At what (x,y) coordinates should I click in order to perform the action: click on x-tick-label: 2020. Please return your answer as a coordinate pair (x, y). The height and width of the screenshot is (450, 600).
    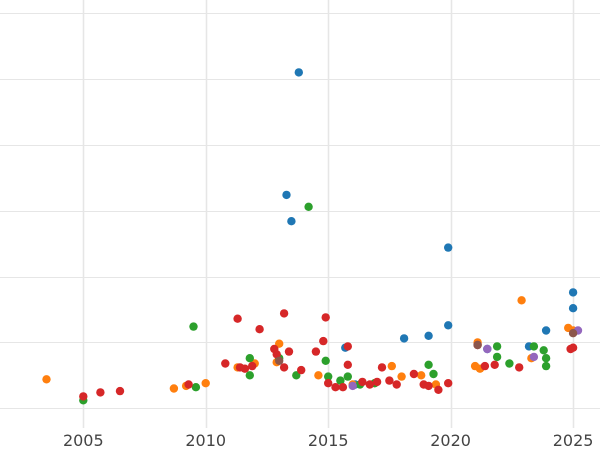
    Looking at the image, I should click on (450, 440).